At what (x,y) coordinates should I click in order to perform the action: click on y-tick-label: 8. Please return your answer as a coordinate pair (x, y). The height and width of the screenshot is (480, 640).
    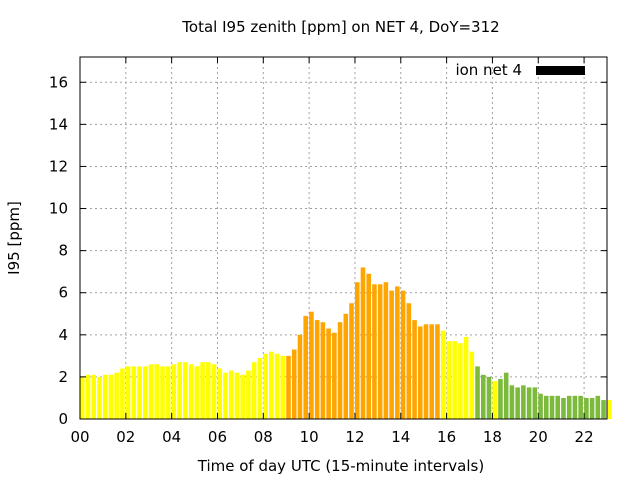
    Looking at the image, I should click on (63, 251).